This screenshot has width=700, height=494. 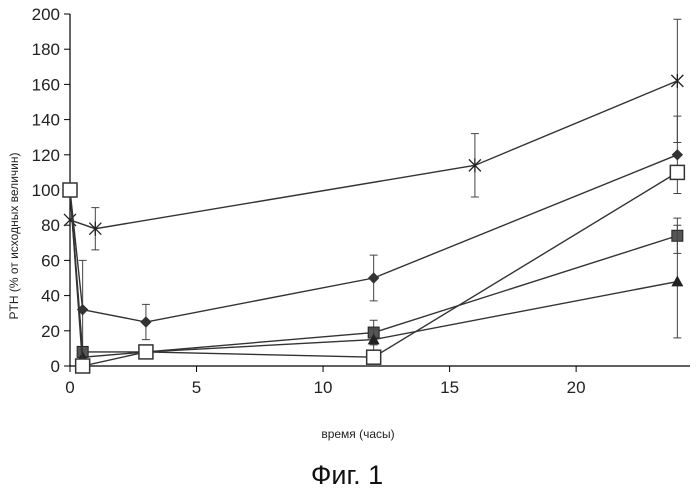 I want to click on y-tick-label: 40, so click(x=50, y=296).